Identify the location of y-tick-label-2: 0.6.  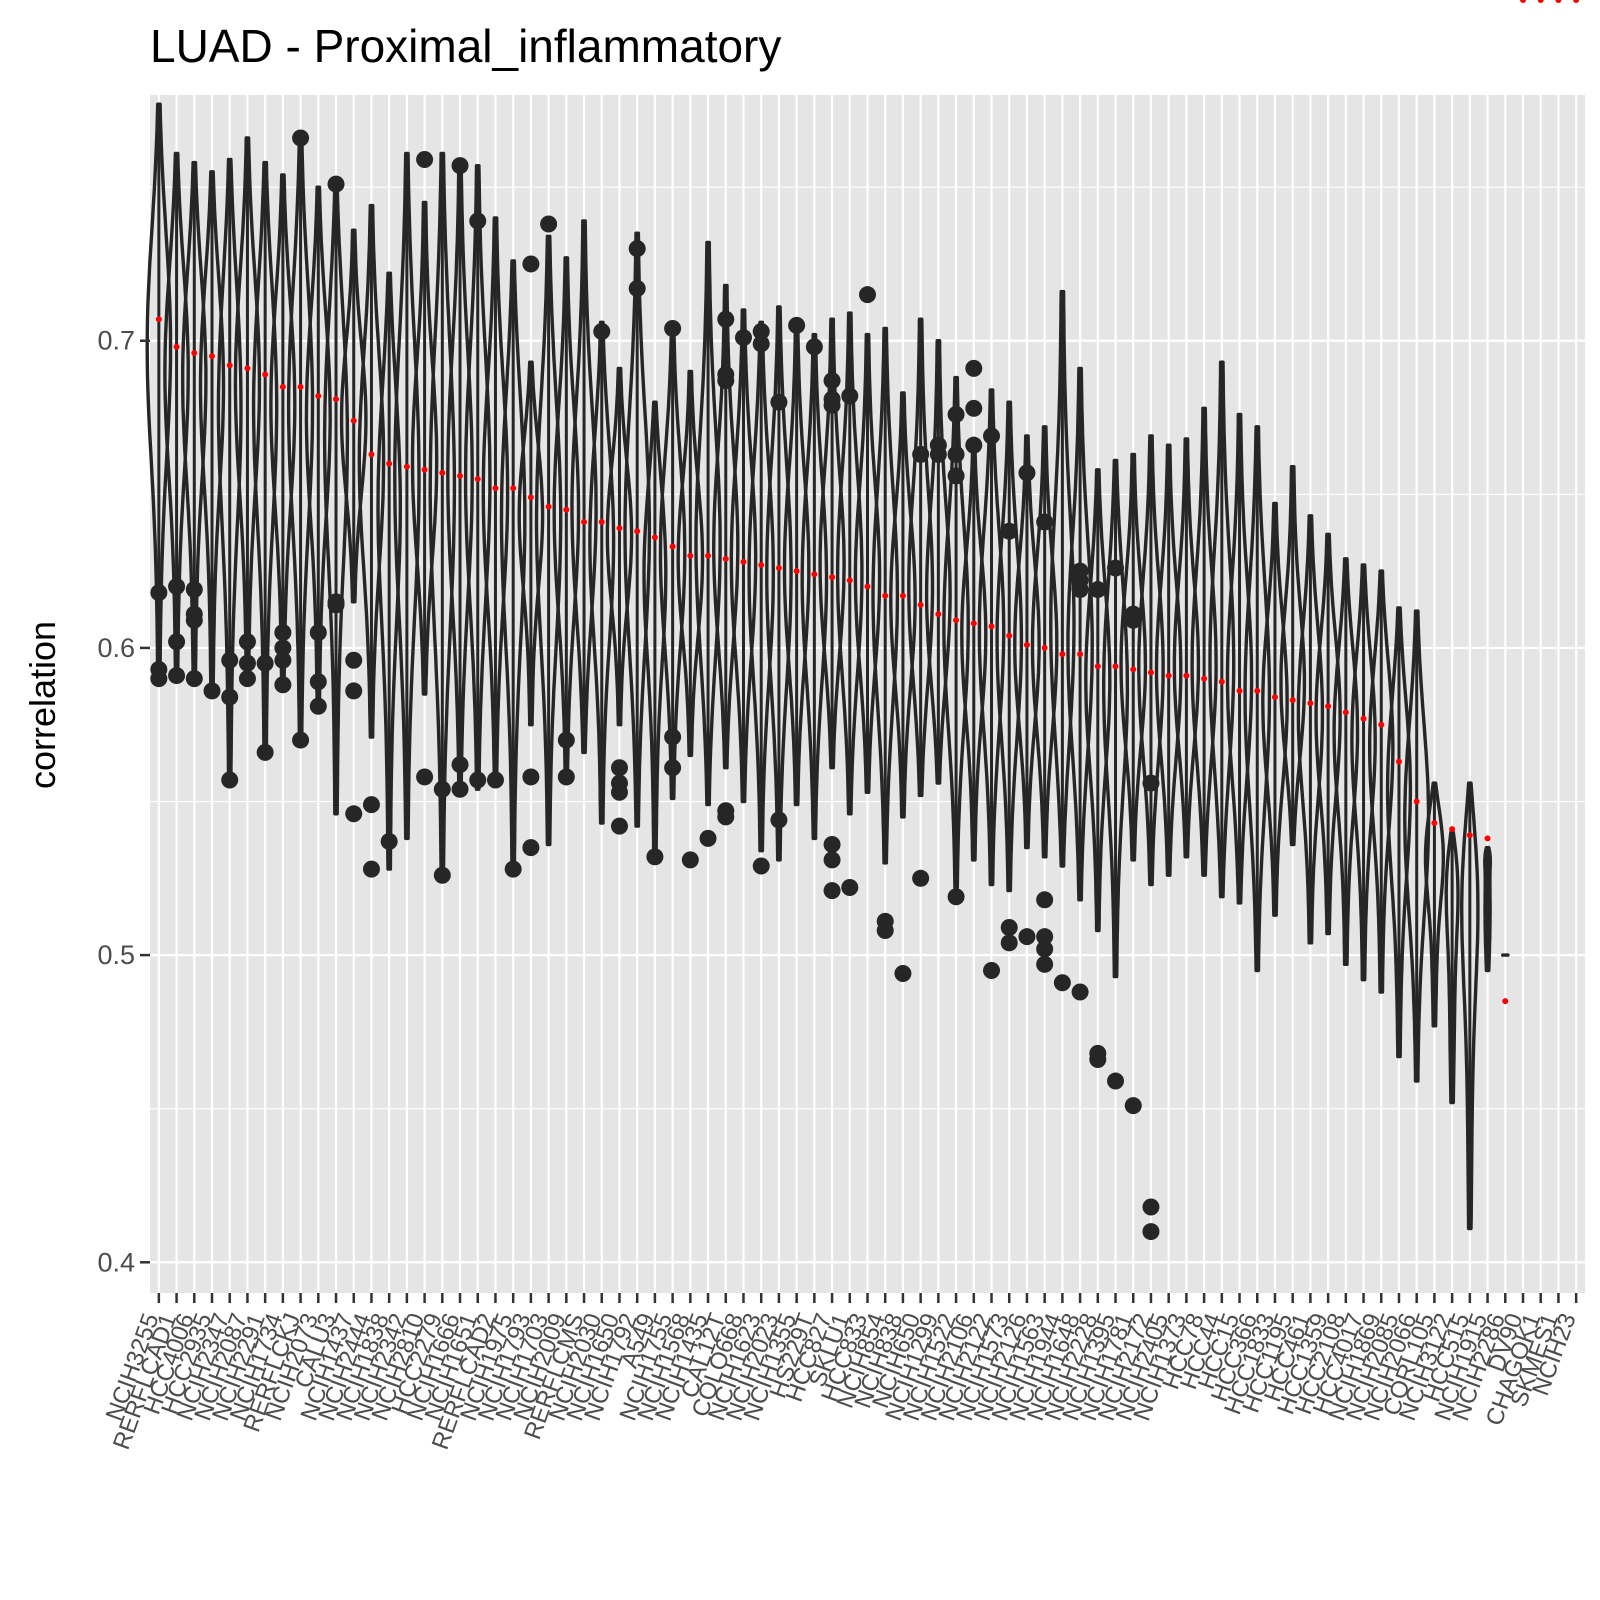
(116, 648).